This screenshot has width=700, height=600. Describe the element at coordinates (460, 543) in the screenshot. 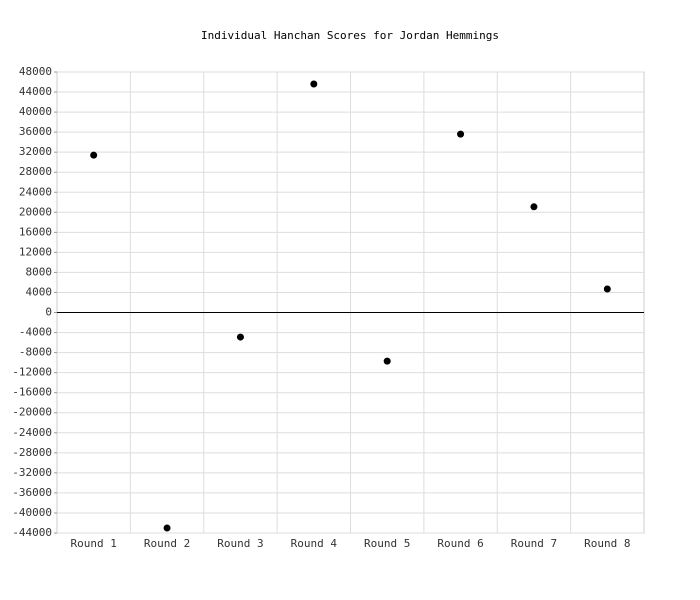

I see `x-tick-label: Round 6` at that location.